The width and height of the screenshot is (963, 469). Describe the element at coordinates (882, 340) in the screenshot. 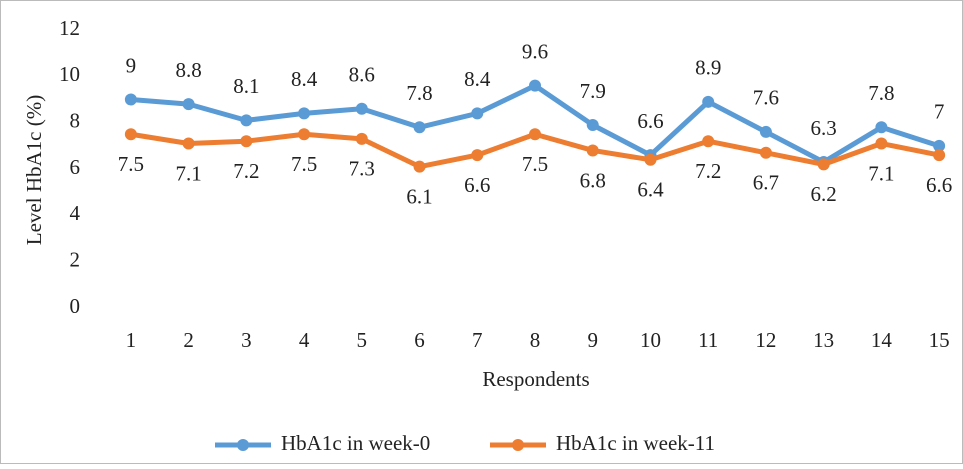

I see `x-tick-label: 14` at that location.